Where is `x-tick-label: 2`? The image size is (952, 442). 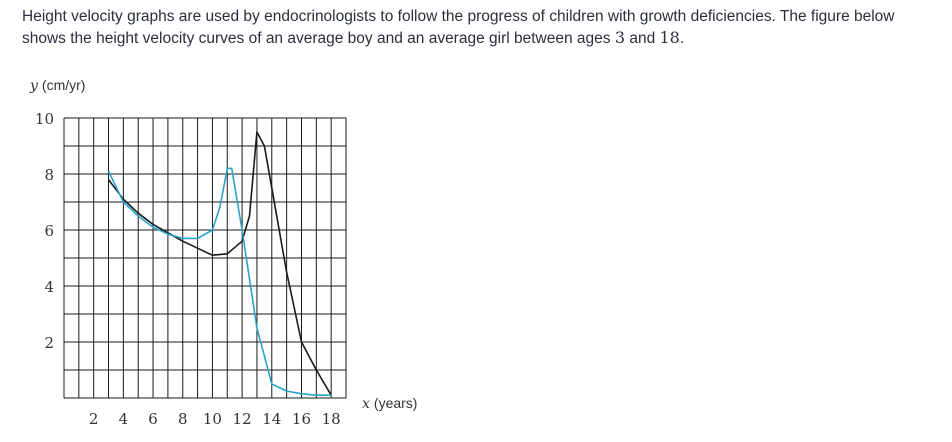
x-tick-label: 2 is located at coordinates (94, 419).